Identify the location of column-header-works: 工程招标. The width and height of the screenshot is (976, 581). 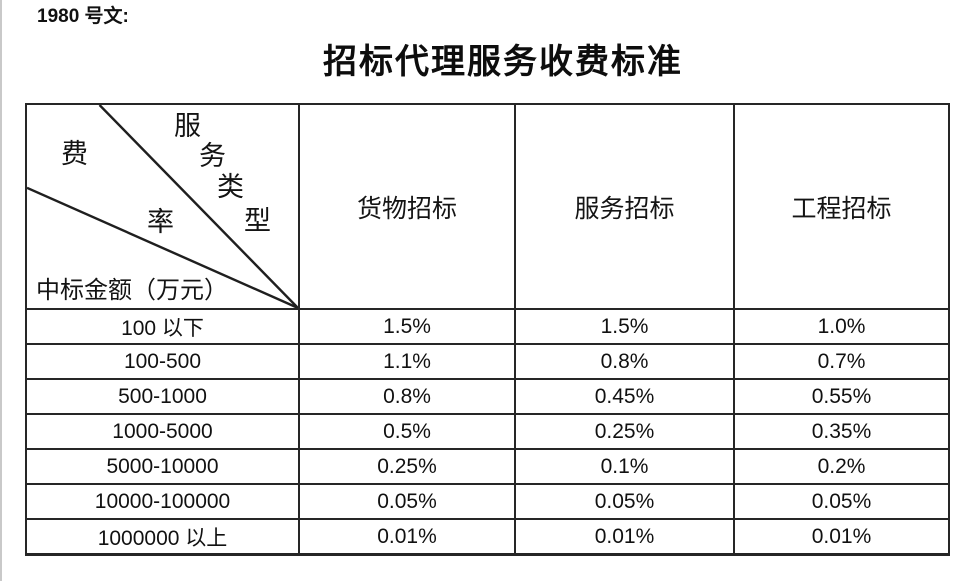
(841, 206).